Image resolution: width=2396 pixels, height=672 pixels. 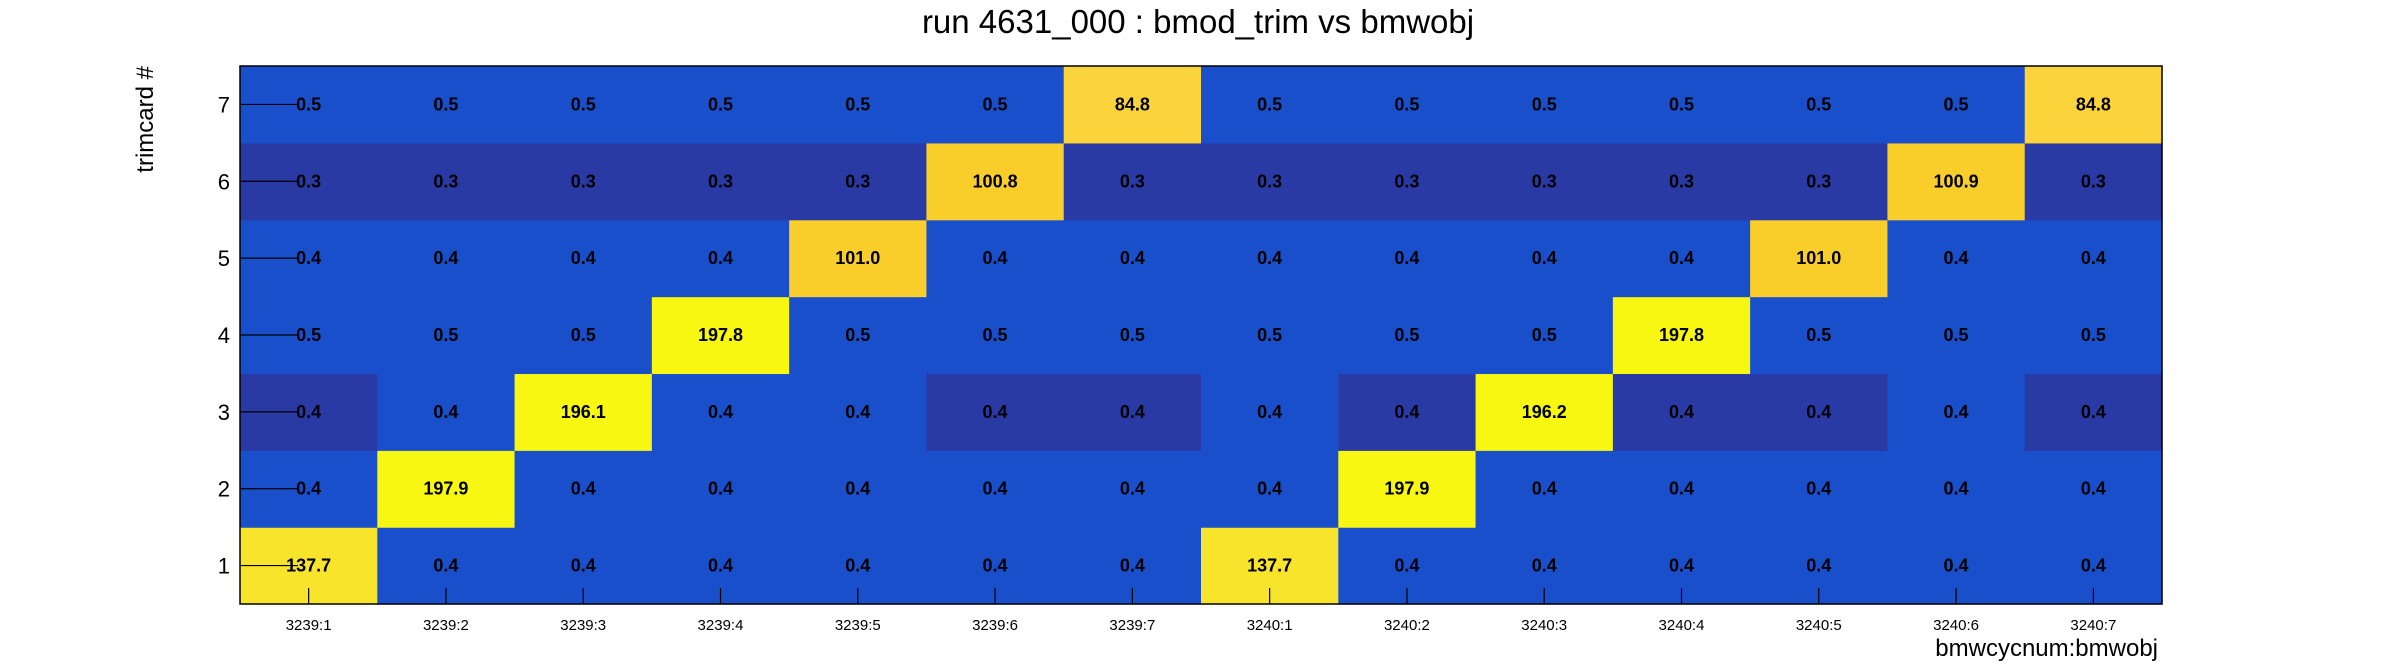 What do you see at coordinates (1407, 625) in the screenshot?
I see `x-tick-label: 3240:2` at bounding box center [1407, 625].